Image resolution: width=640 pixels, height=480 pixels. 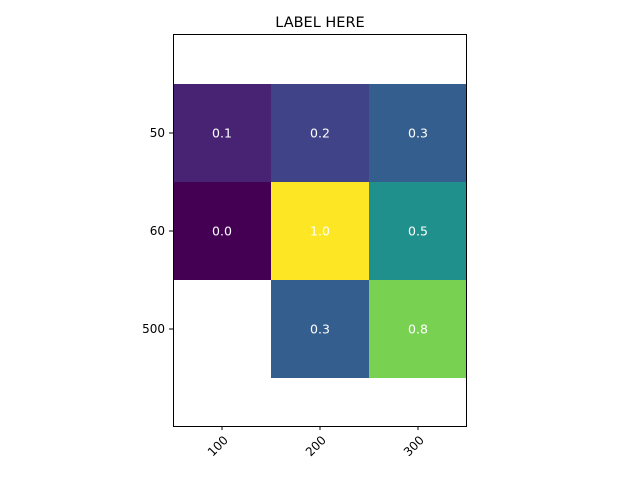 I want to click on y-tick-label: 60, so click(x=157, y=231).